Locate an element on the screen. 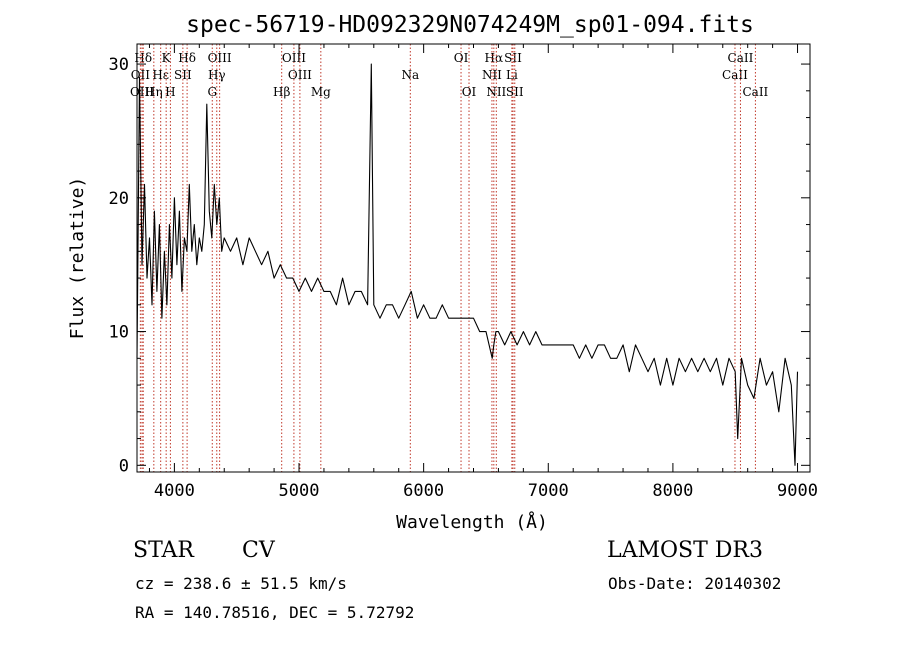 The width and height of the screenshot is (900, 649). marker-label-3: Hε is located at coordinates (160, 75).